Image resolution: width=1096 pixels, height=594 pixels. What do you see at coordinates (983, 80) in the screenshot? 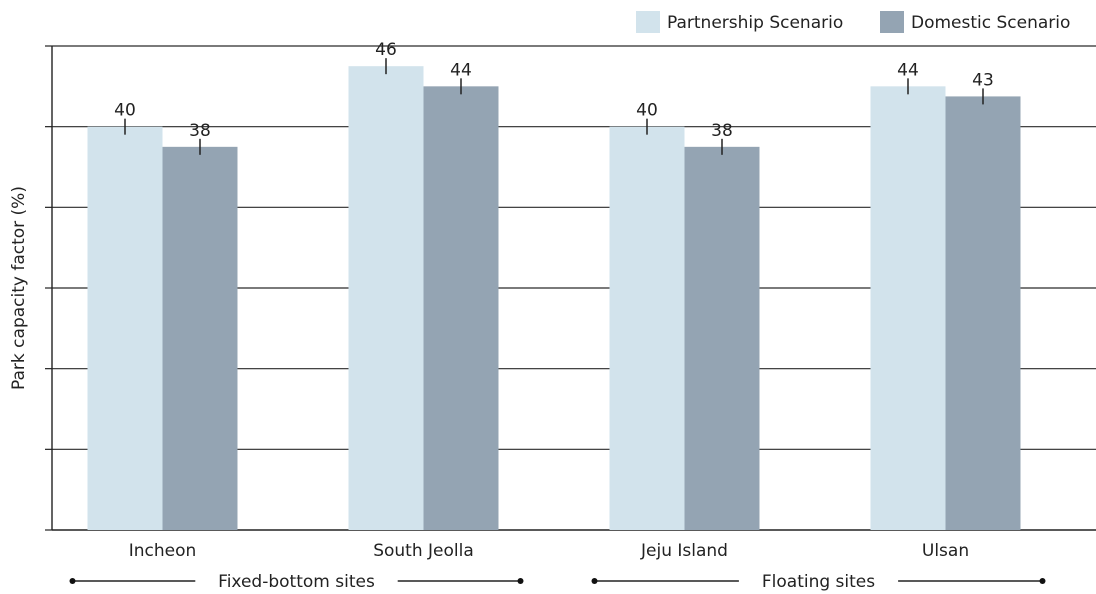
I see `value-label: 43` at bounding box center [983, 80].